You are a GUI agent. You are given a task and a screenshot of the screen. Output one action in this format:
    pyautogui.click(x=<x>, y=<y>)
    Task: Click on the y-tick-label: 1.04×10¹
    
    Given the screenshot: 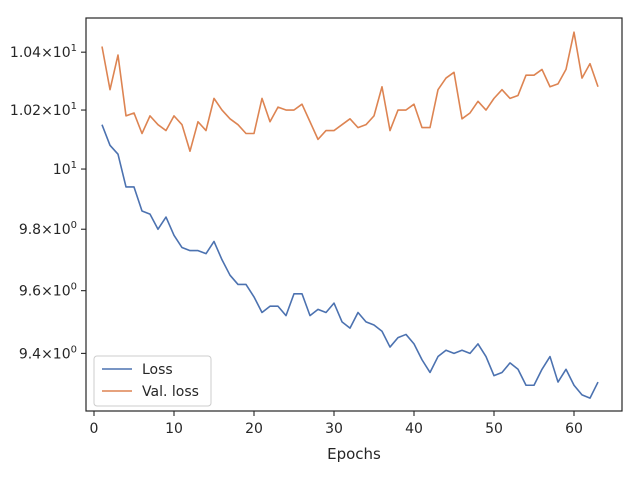 What is the action you would take?
    pyautogui.click(x=43, y=52)
    